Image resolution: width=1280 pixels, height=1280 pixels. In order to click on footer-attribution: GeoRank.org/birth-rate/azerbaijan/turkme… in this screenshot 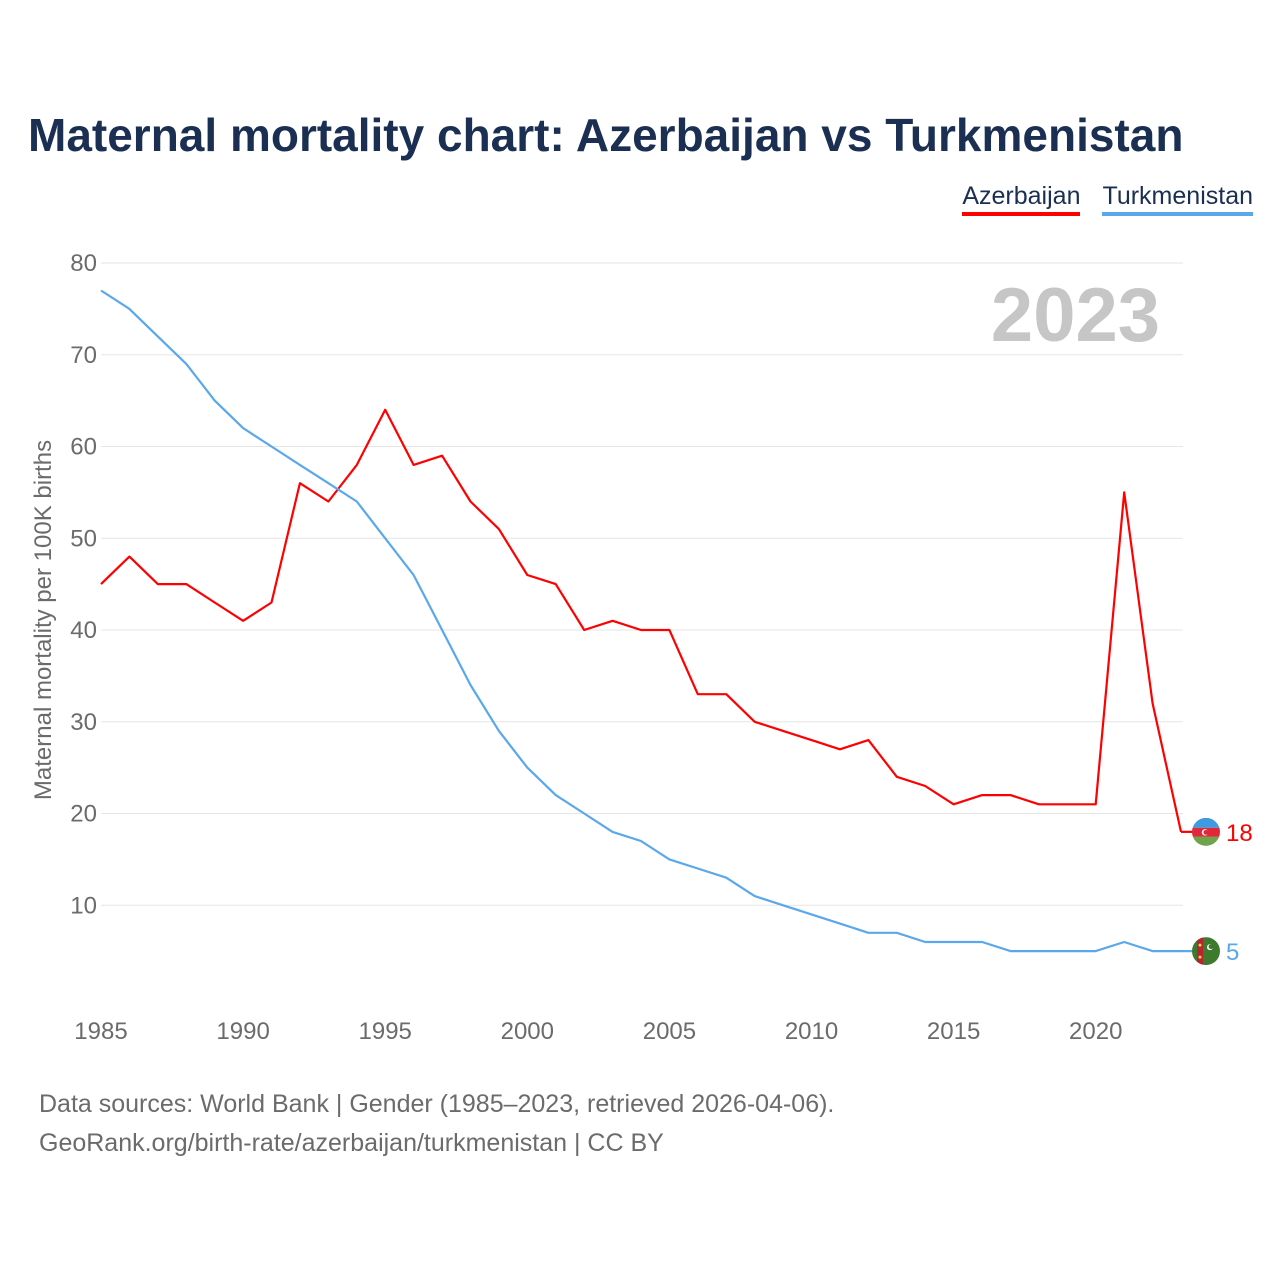, I will do `click(351, 1143)`.